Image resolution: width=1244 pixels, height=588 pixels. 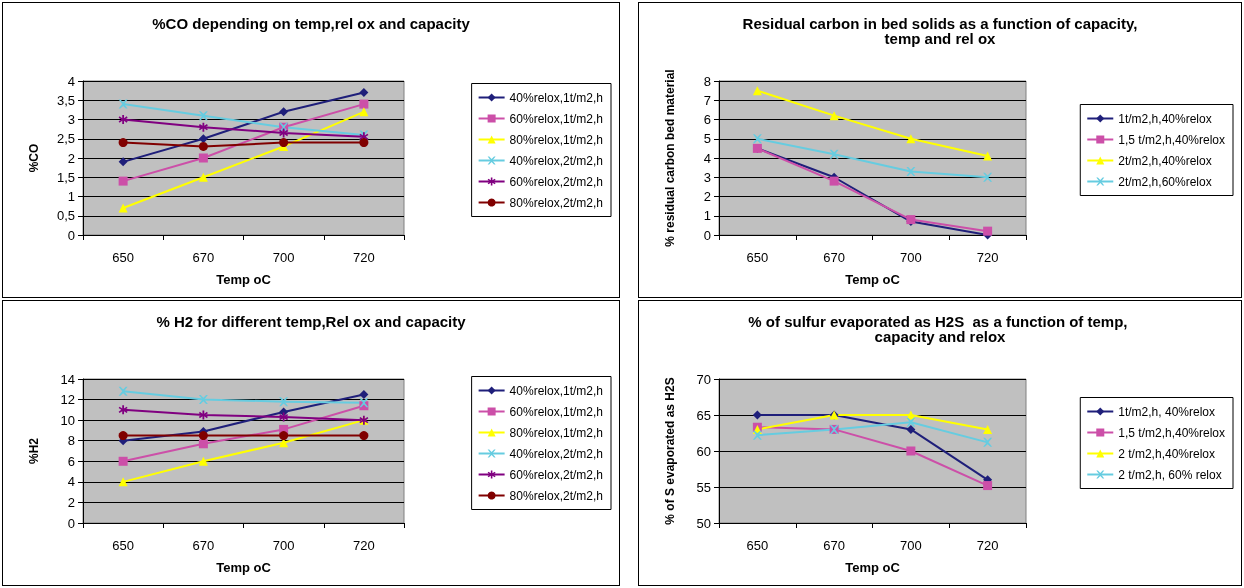 What do you see at coordinates (703, 415) in the screenshot?
I see `y-tick-label: 65` at bounding box center [703, 415].